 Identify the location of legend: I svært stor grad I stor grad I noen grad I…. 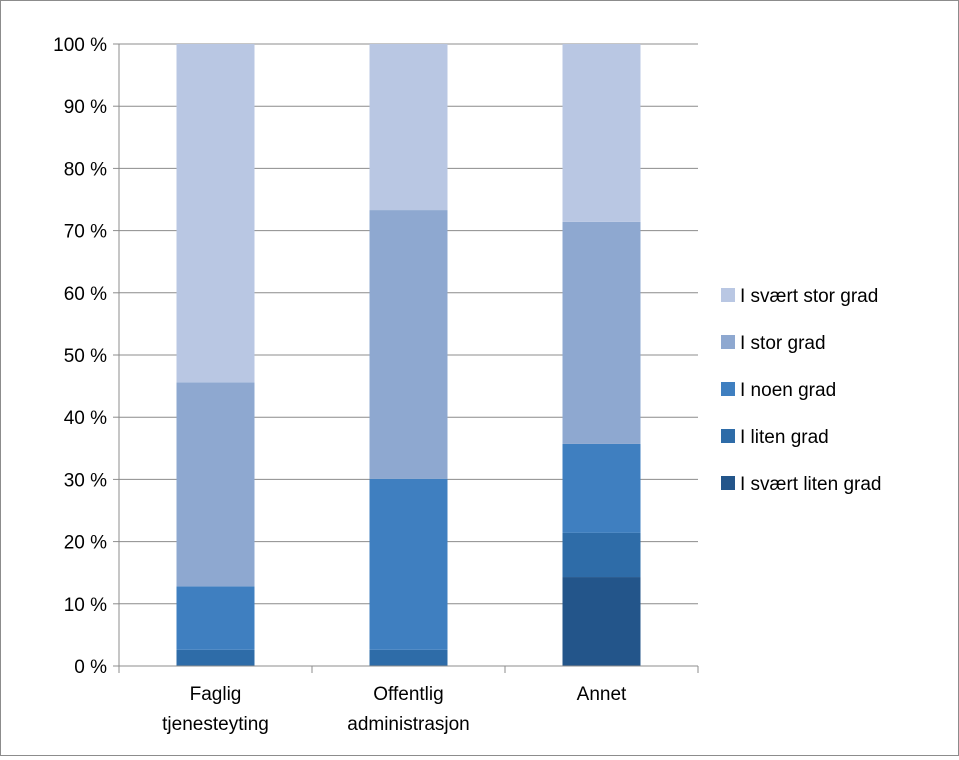
(801, 390).